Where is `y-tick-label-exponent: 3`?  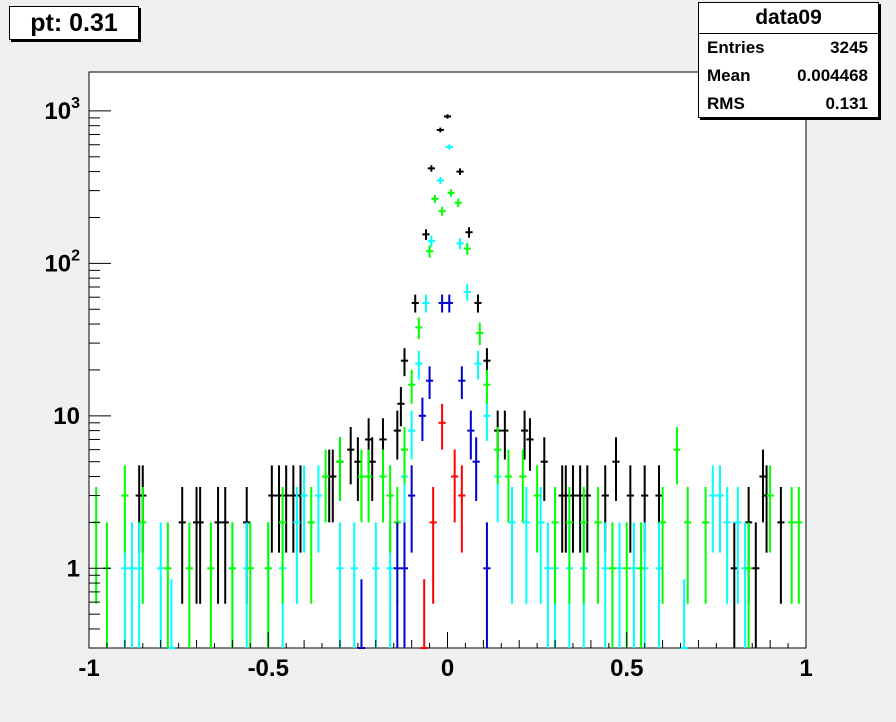
y-tick-label-exponent: 3 is located at coordinates (75, 103).